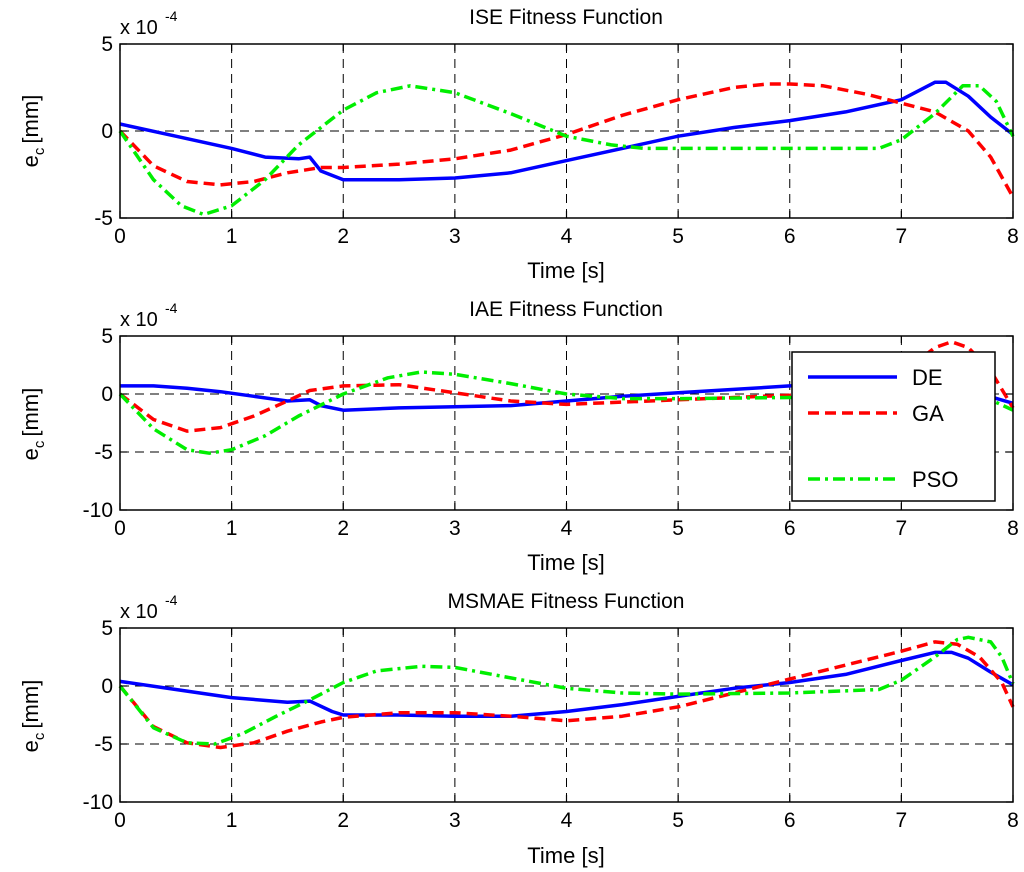 This screenshot has height=872, width=1024. What do you see at coordinates (928, 413) in the screenshot?
I see `legend-label-ga: GA` at bounding box center [928, 413].